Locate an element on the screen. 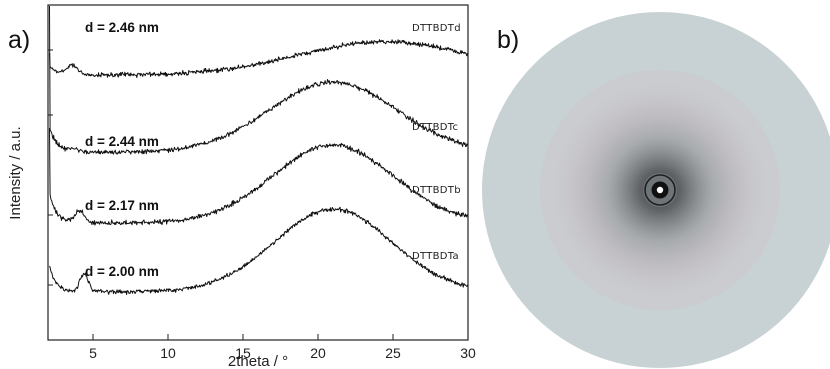 This screenshot has width=830, height=369. d-spacing-label-dttbdtb: d = 2.17 nm is located at coordinates (122, 205).